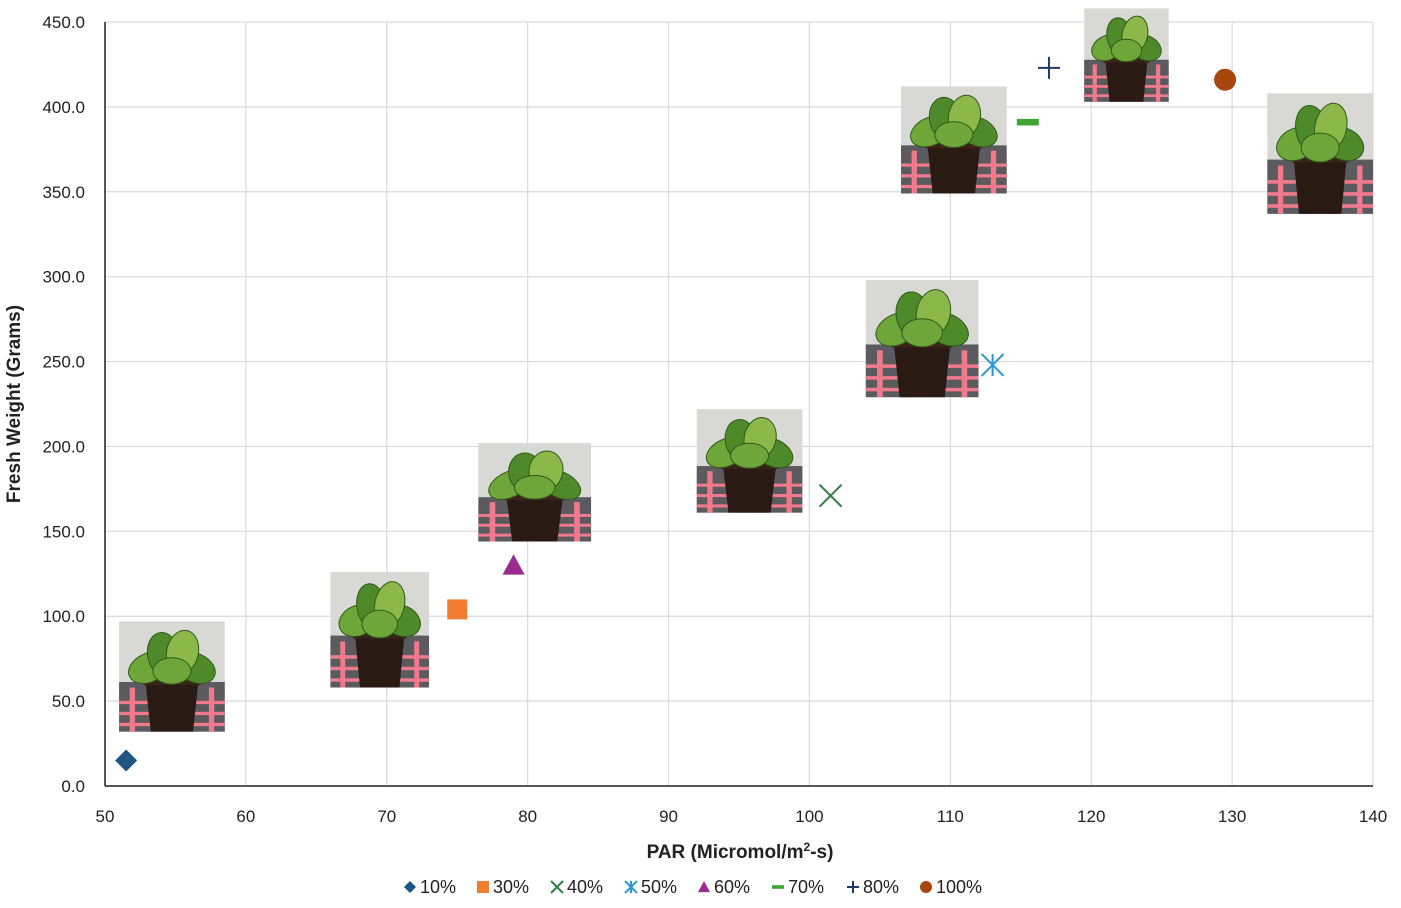 The image size is (1401, 908). What do you see at coordinates (806, 887) in the screenshot?
I see `legend-label: 70%` at bounding box center [806, 887].